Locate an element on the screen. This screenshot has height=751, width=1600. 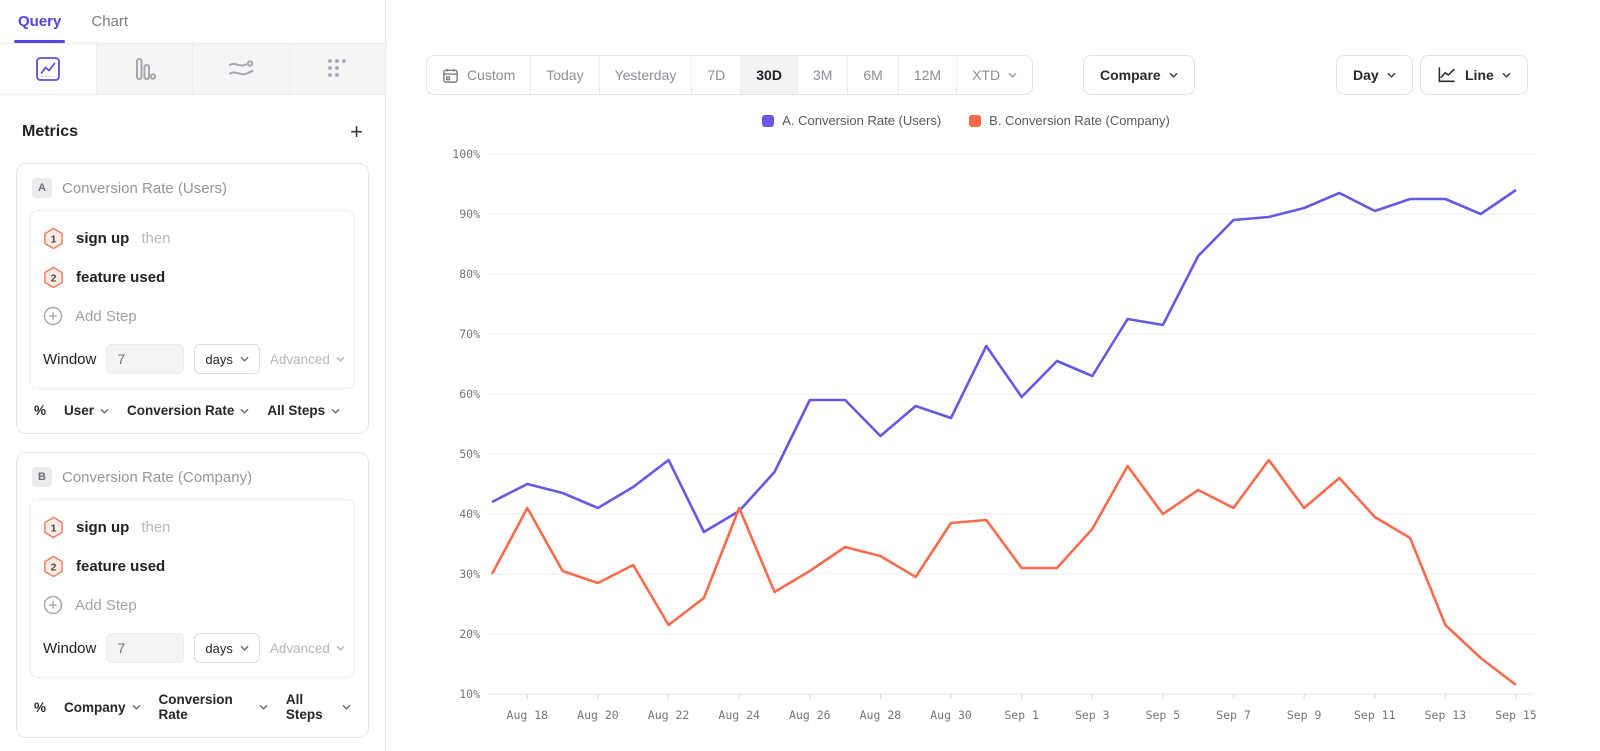
date-range-custom: Custom is located at coordinates (479, 75).